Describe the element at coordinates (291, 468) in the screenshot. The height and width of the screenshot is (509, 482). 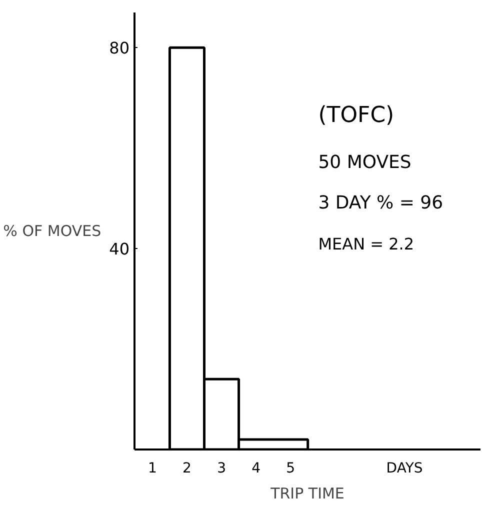
I see `x-tick-label: 5` at that location.